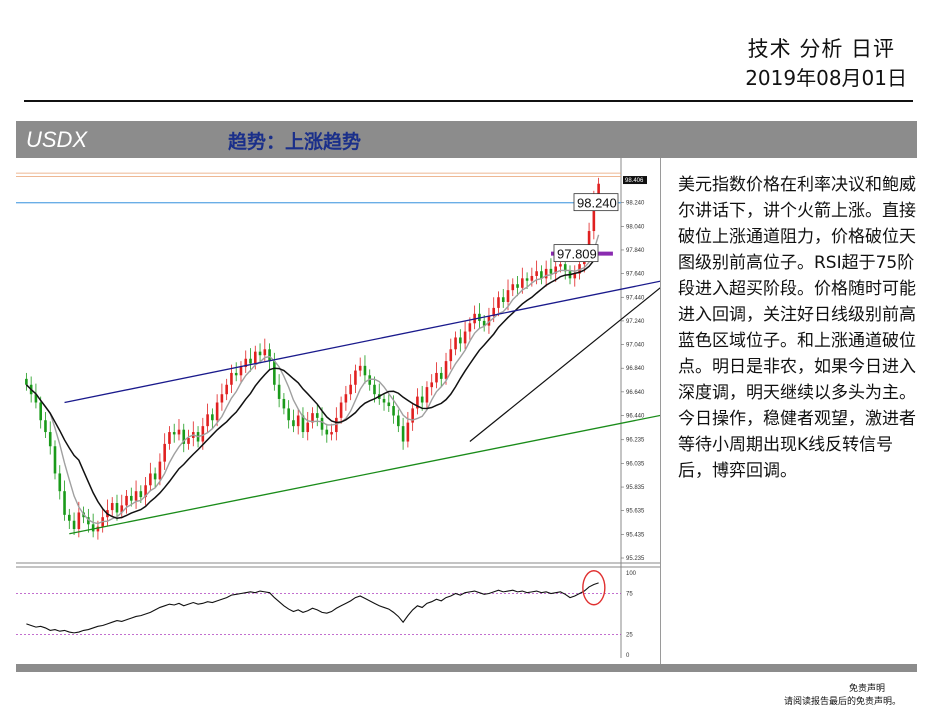 The image size is (931, 714). What do you see at coordinates (629, 636) in the screenshot?
I see `rsi-tick-label: 25` at bounding box center [629, 636].